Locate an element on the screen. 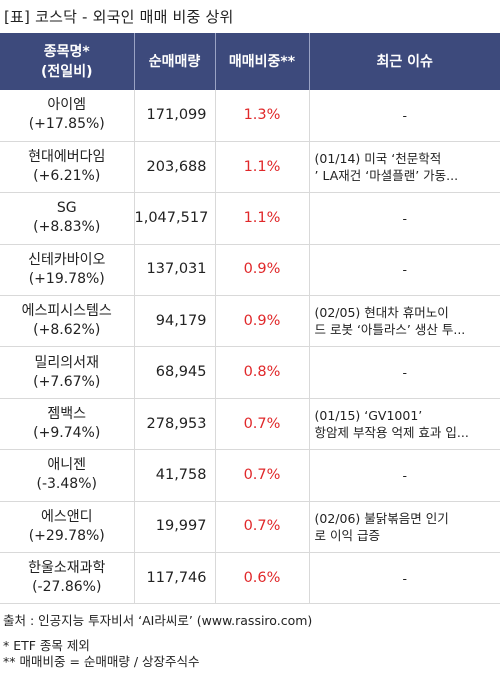 The width and height of the screenshot is (500, 675). recent-issue-line1: (01/15) ‘GV1001’ is located at coordinates (368, 416).